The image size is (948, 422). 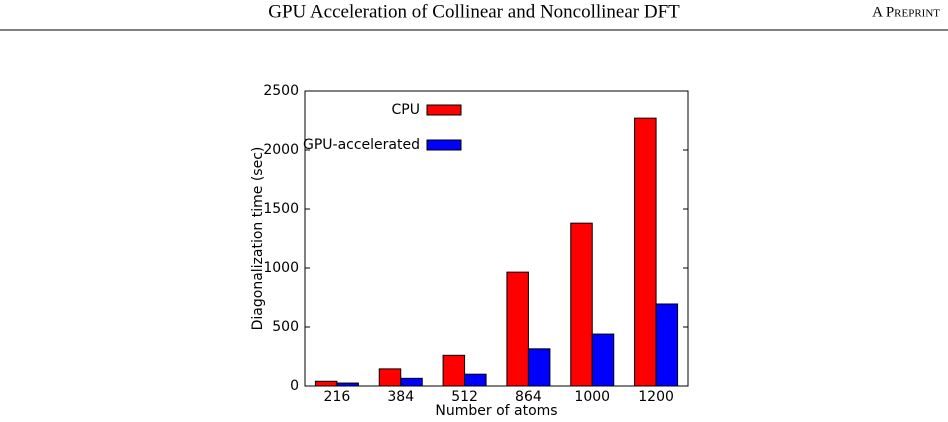 What do you see at coordinates (528, 397) in the screenshot?
I see `x-tick-label: 864` at bounding box center [528, 397].